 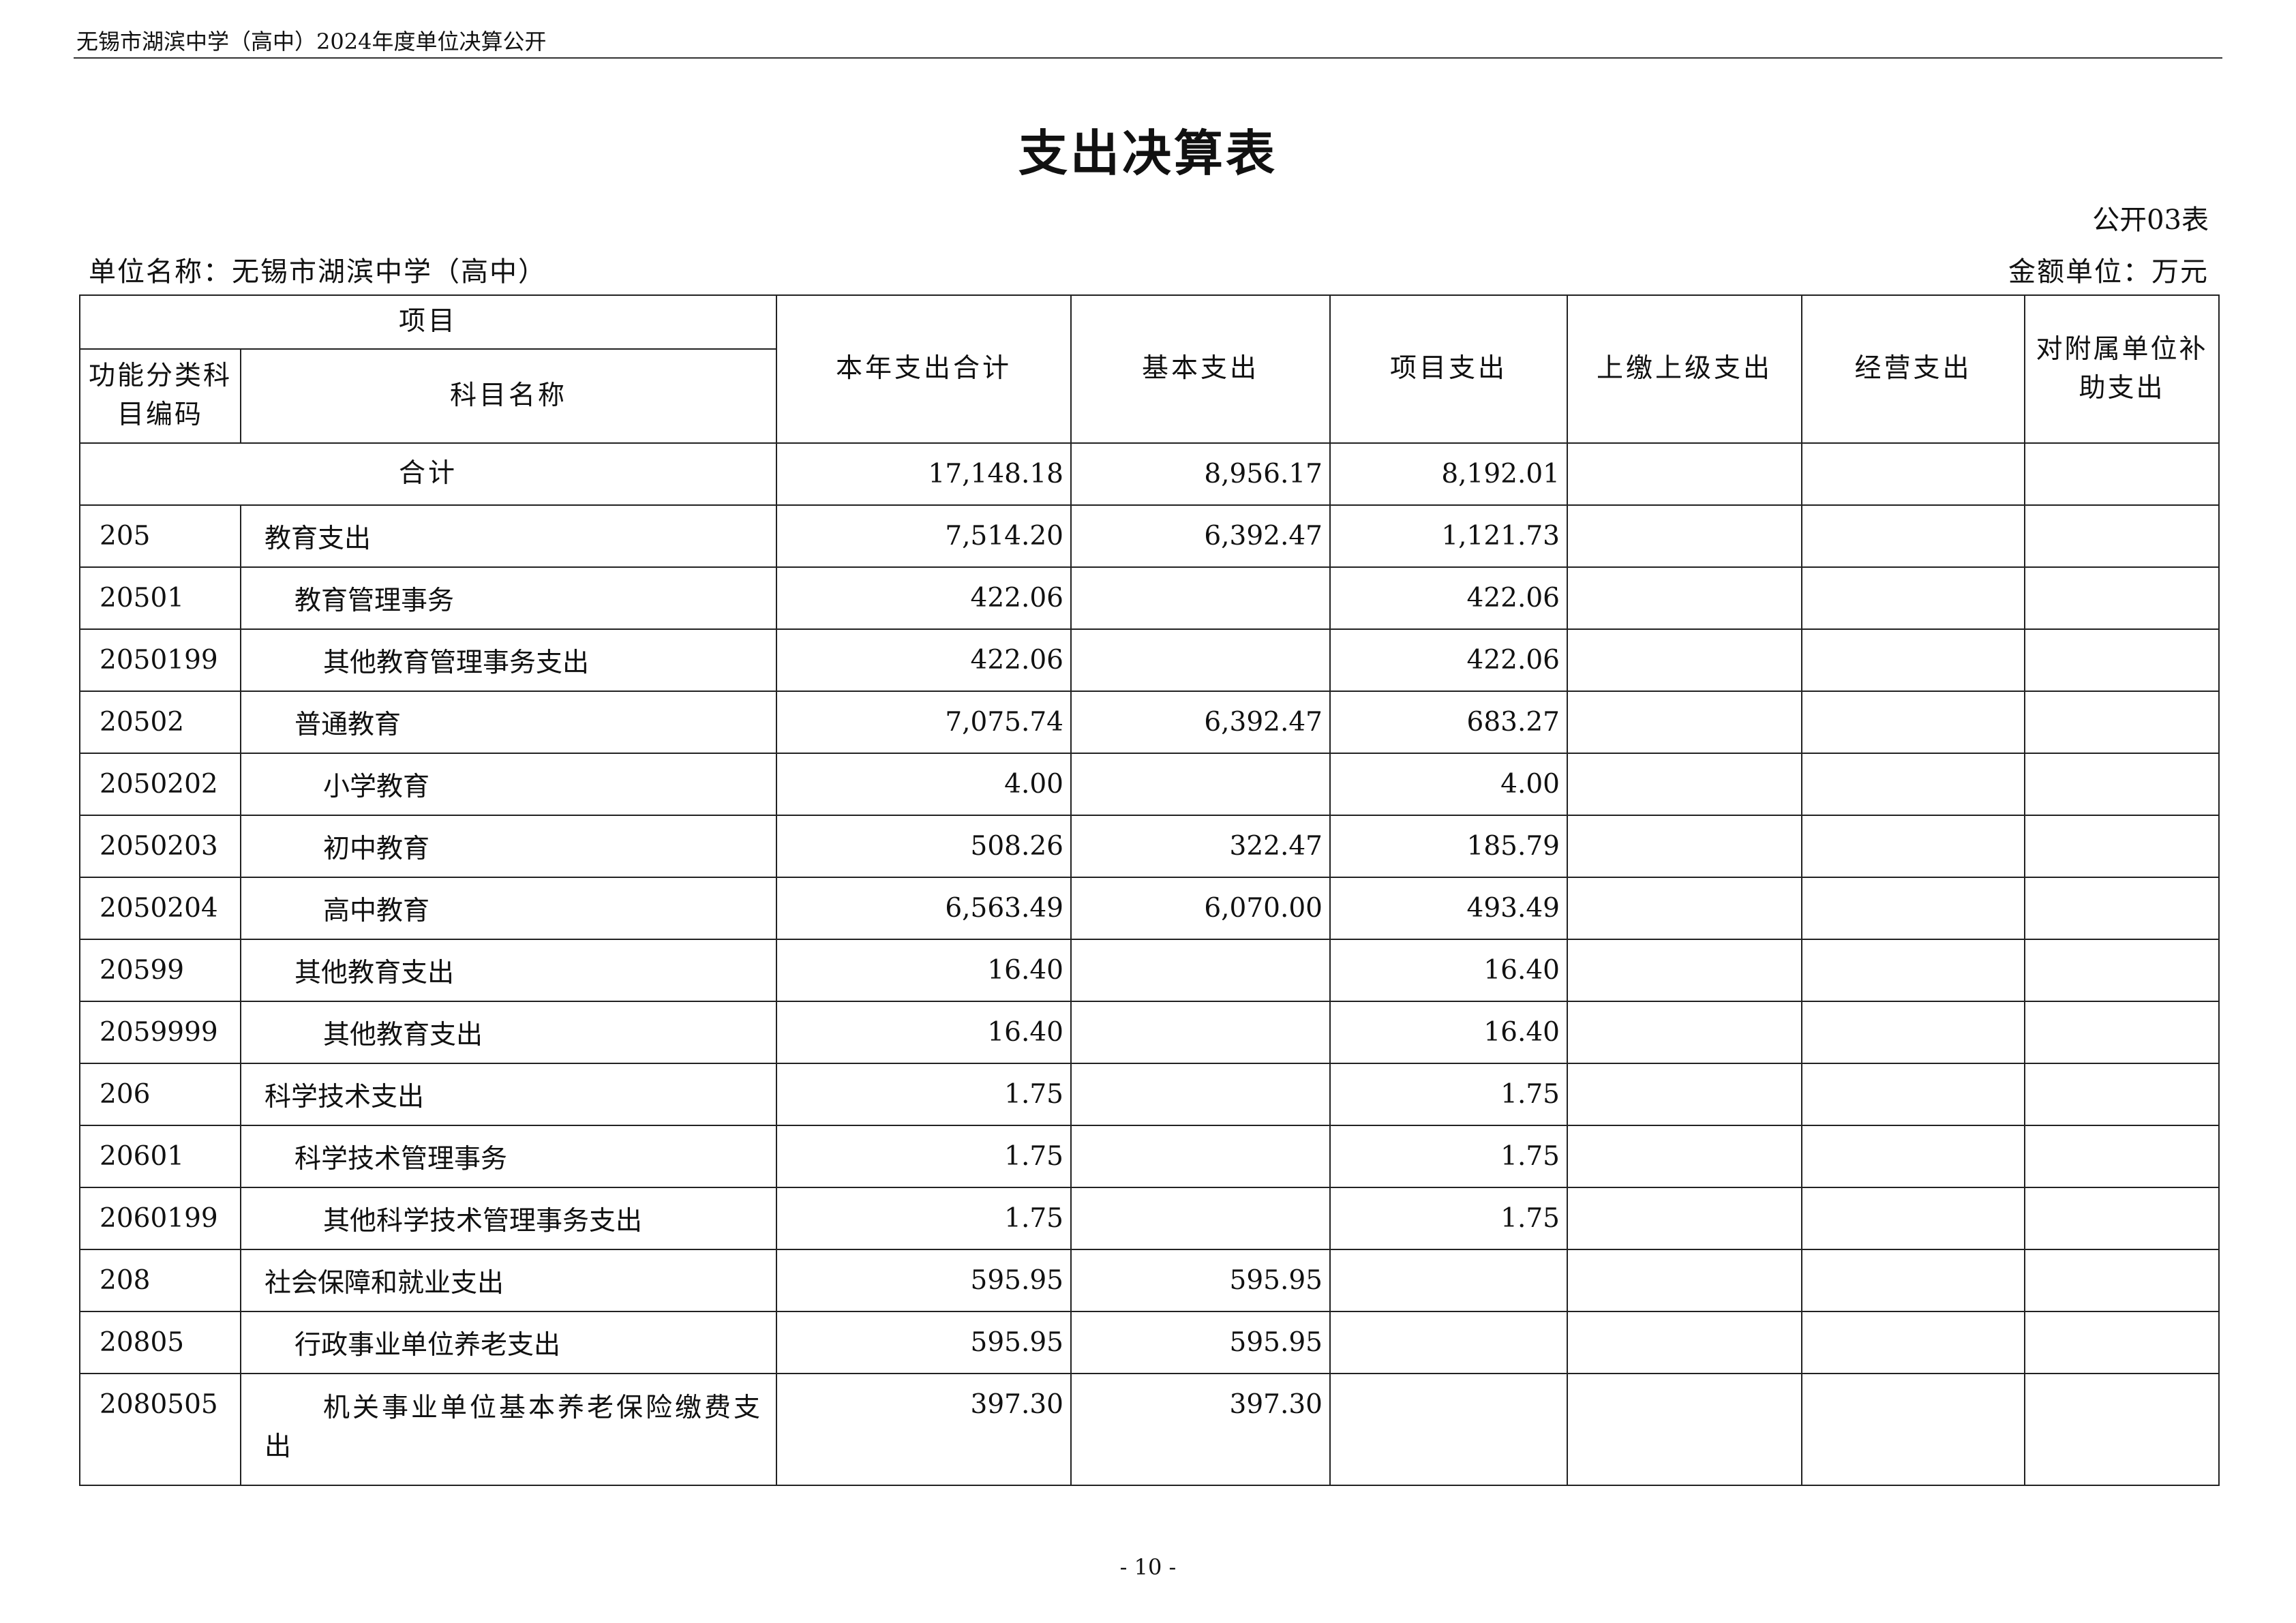 I want to click on table-row: 20502 普通教育 7,075.74 6,392.47 683.27, so click(x=1149, y=722).